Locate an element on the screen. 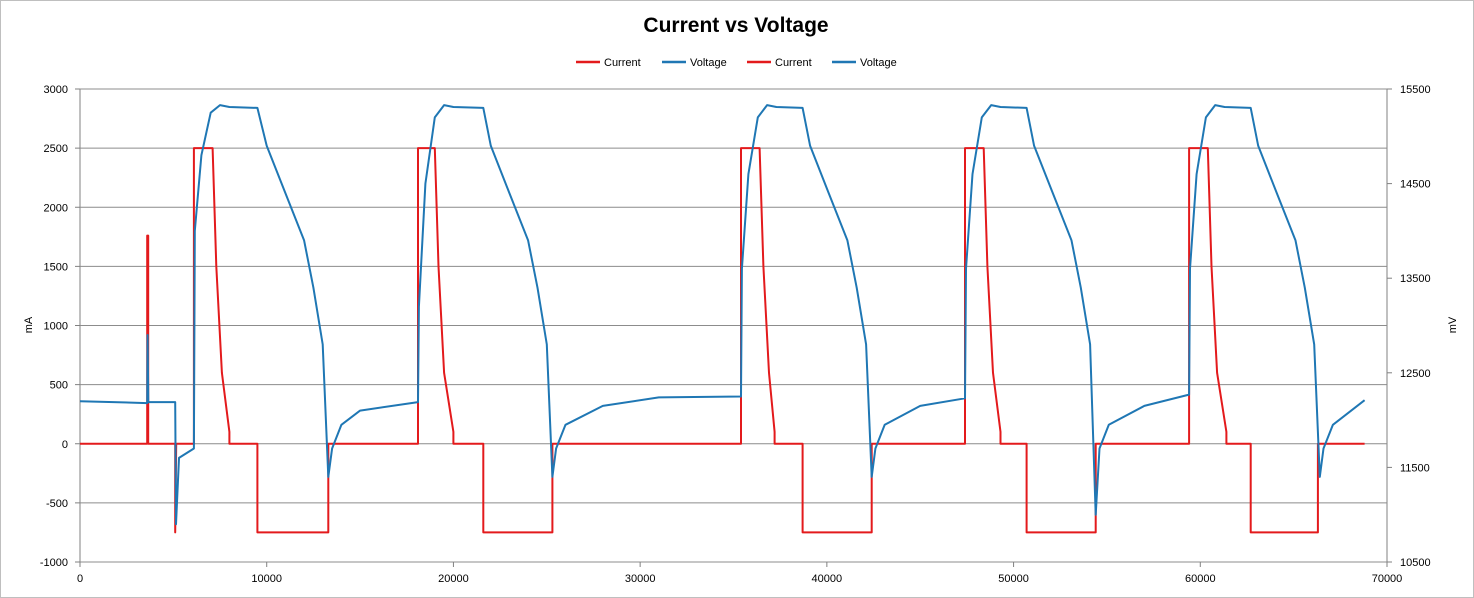 The image size is (1474, 598). y-tick-label-5: 1500 is located at coordinates (56, 267).